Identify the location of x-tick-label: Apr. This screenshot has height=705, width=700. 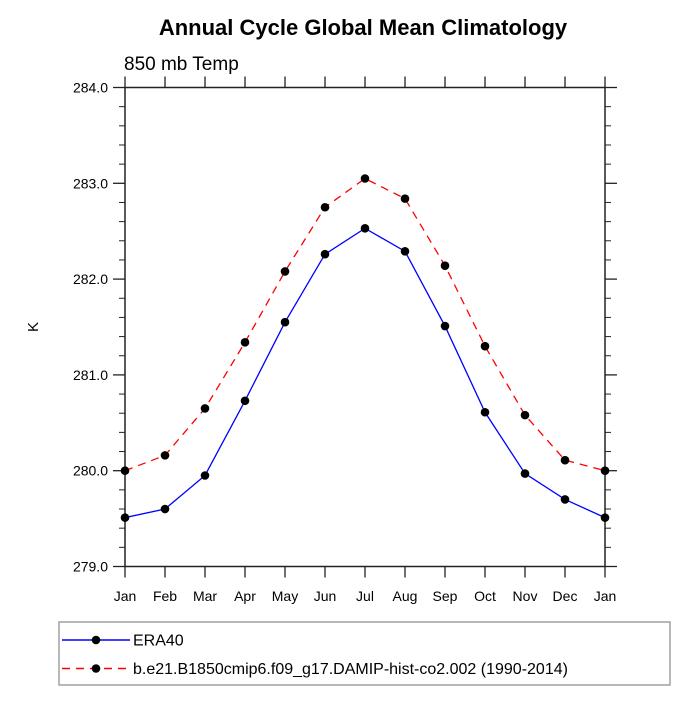
(245, 596).